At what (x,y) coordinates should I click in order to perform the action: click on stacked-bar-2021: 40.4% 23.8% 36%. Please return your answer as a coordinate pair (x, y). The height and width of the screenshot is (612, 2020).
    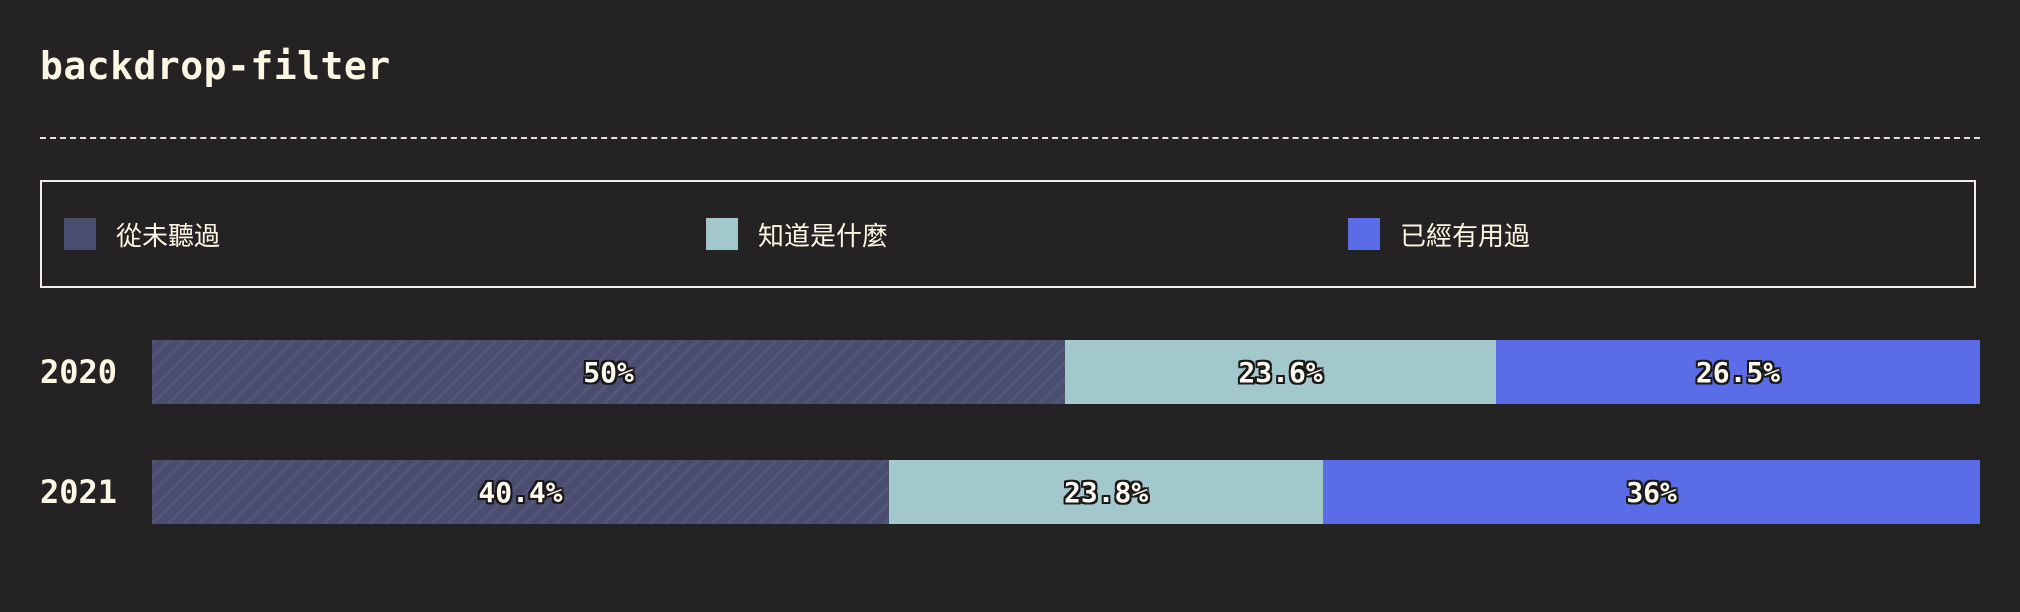
    Looking at the image, I should click on (1066, 492).